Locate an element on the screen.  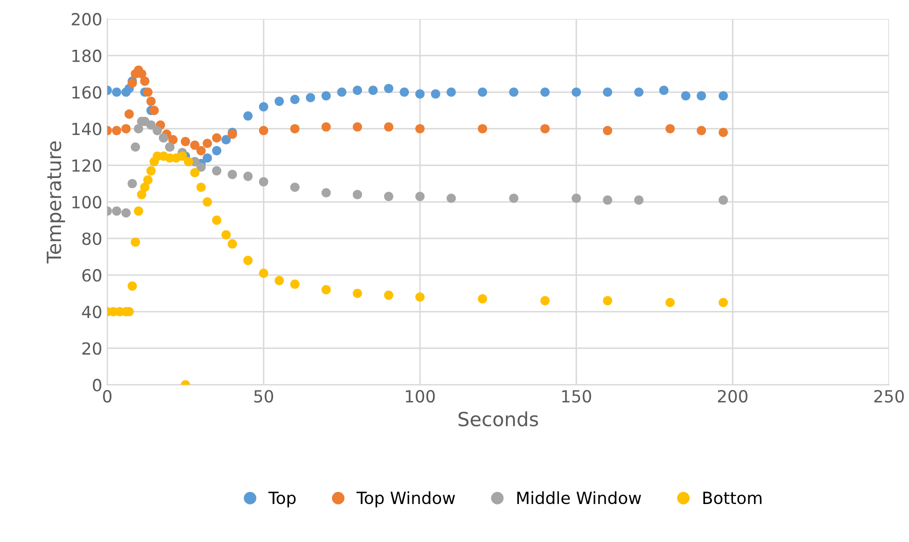
x-tick-label: 0 is located at coordinates (107, 396).